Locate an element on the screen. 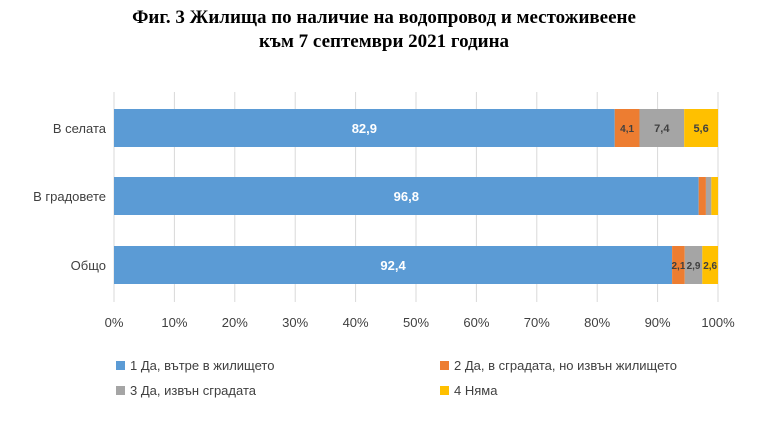 This screenshot has height=432, width=768. data-label: 82,9 is located at coordinates (364, 128).